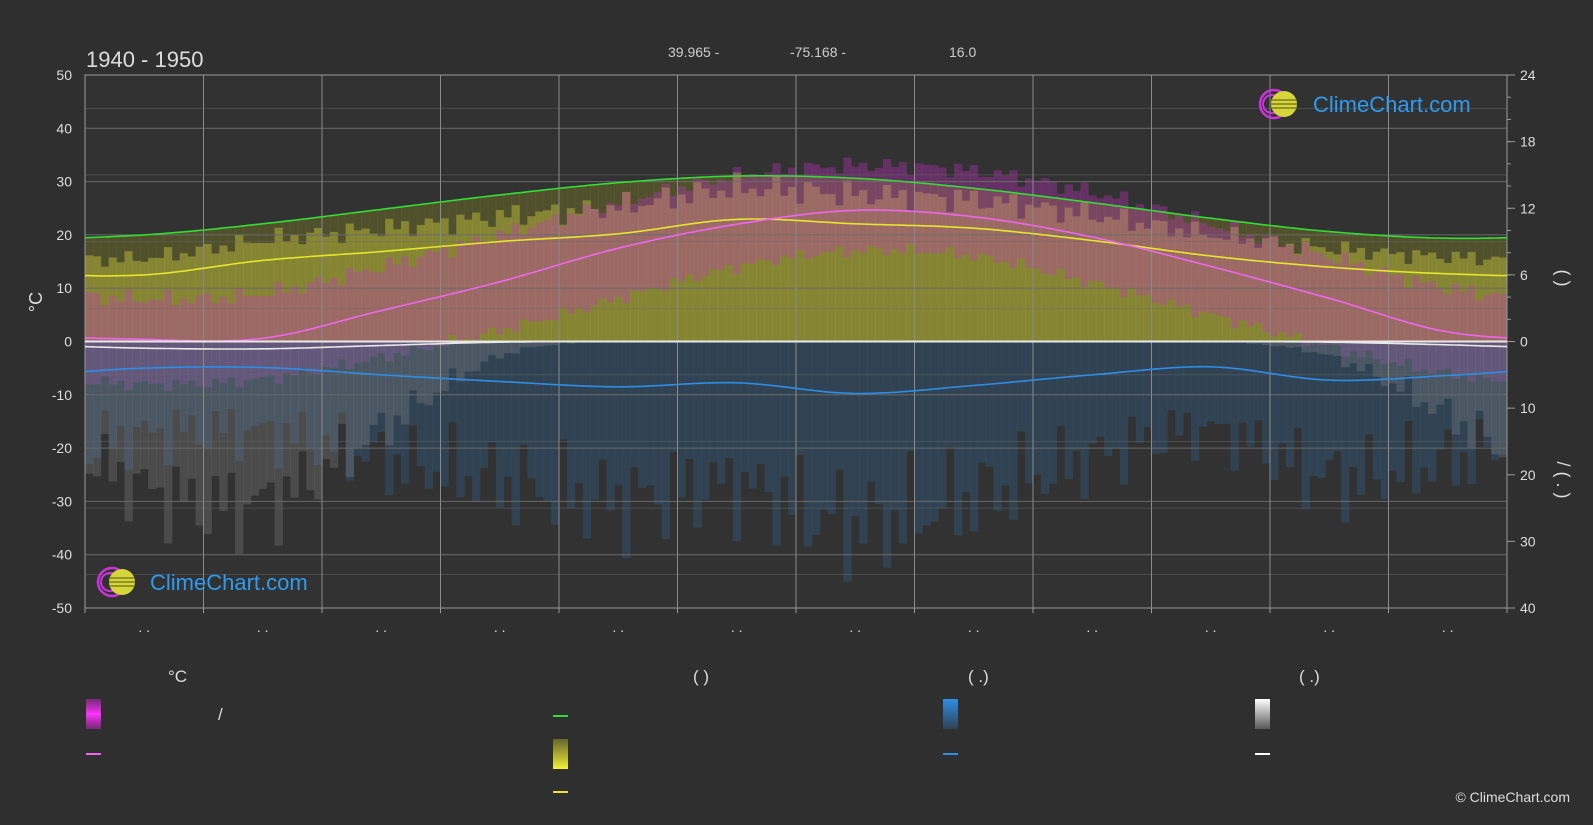  Describe the element at coordinates (1524, 342) in the screenshot. I see `right-tick-label: 0` at that location.